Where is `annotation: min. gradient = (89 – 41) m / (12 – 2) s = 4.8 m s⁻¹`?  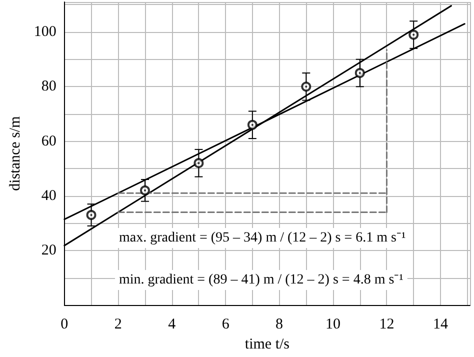 annotation: min. gradient = (89 – 41) m / (12 – 2) s = 4.8 m s⁻¹ is located at coordinates (261, 280).